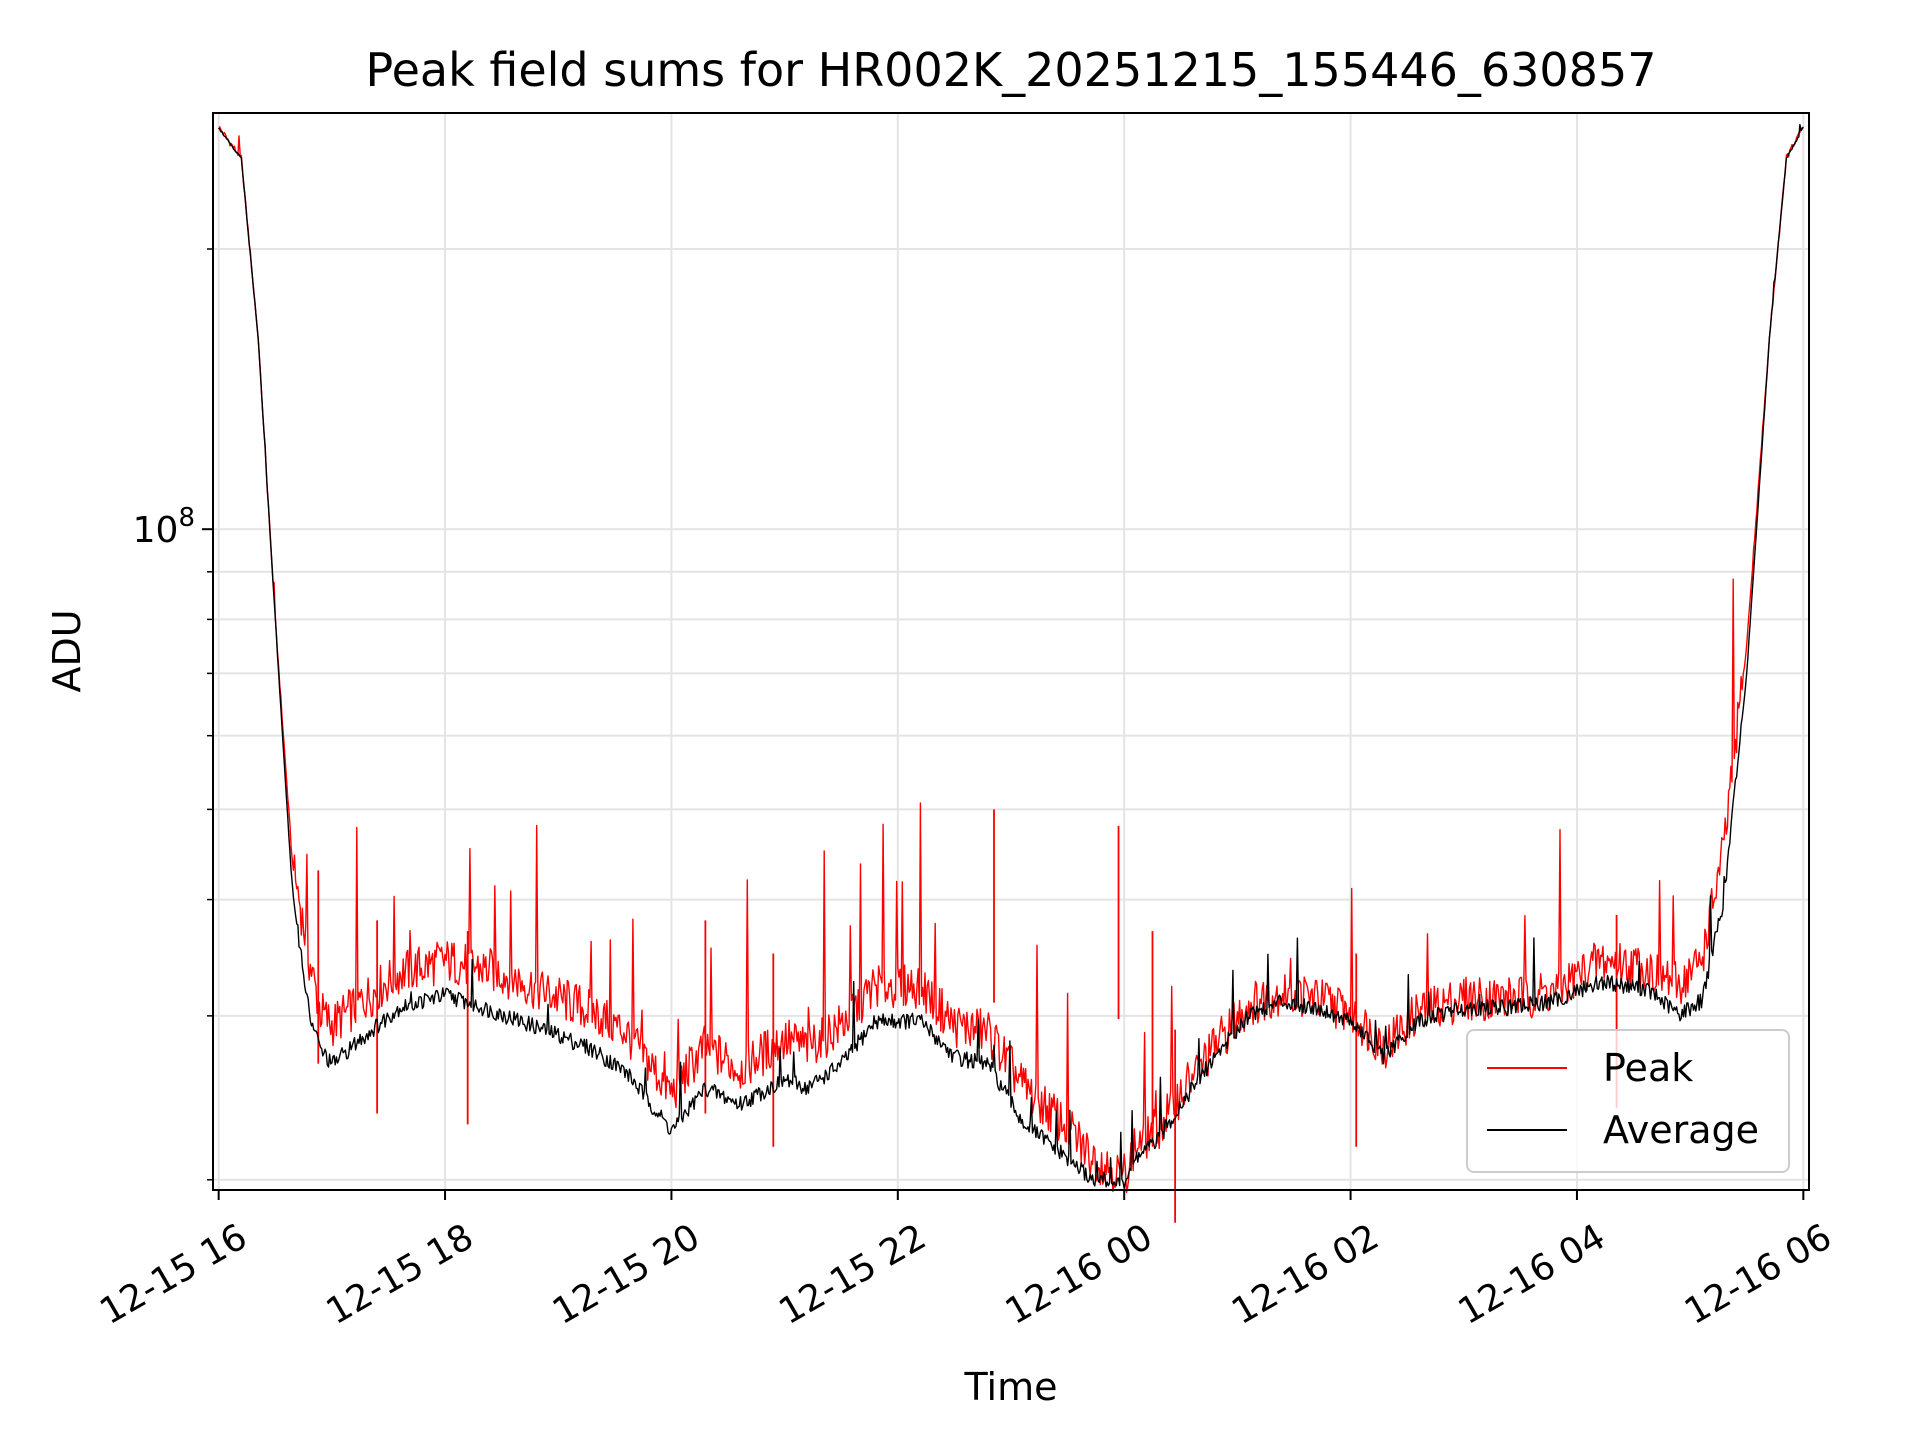 The height and width of the screenshot is (1440, 1920). I want to click on legend-box, so click(1628, 1101).